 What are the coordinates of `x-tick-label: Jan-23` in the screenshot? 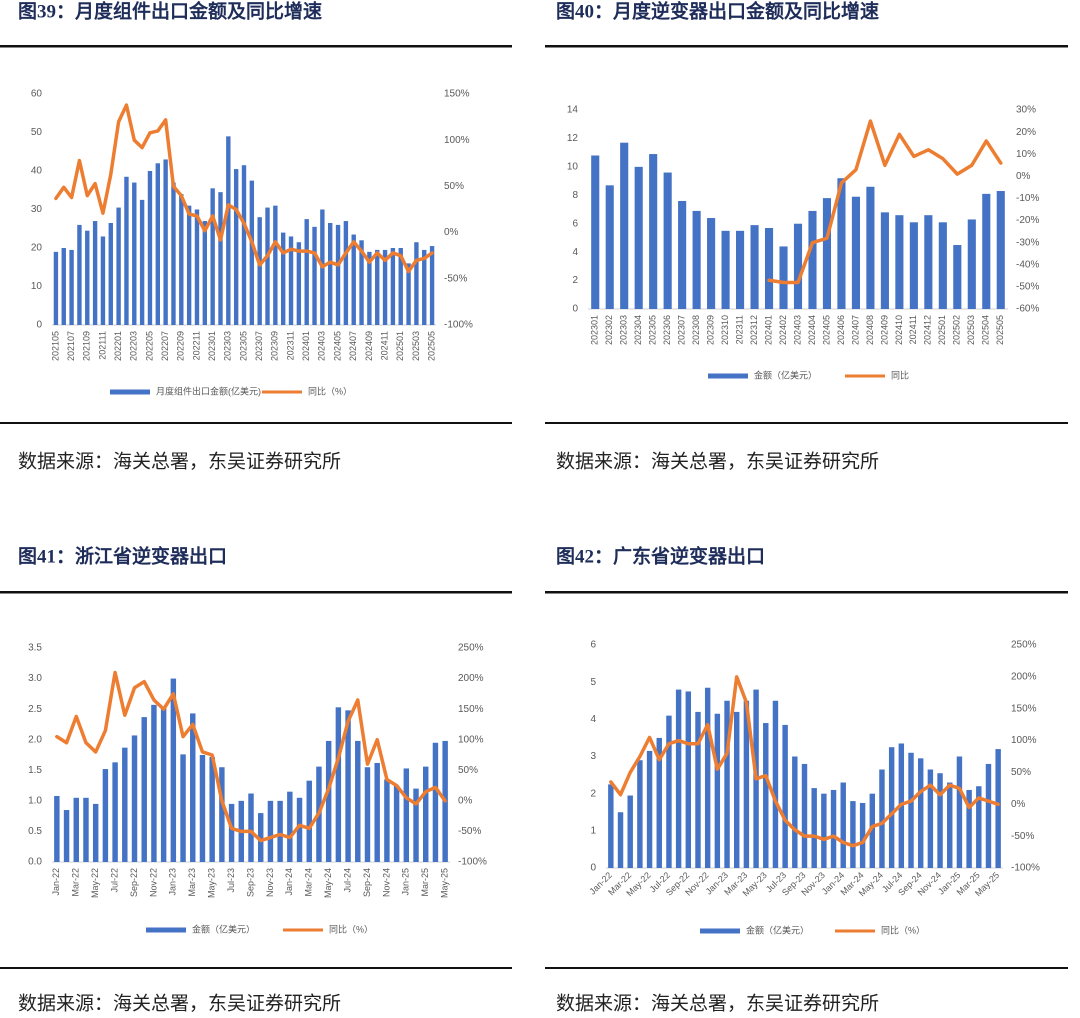 It's located at (173, 882).